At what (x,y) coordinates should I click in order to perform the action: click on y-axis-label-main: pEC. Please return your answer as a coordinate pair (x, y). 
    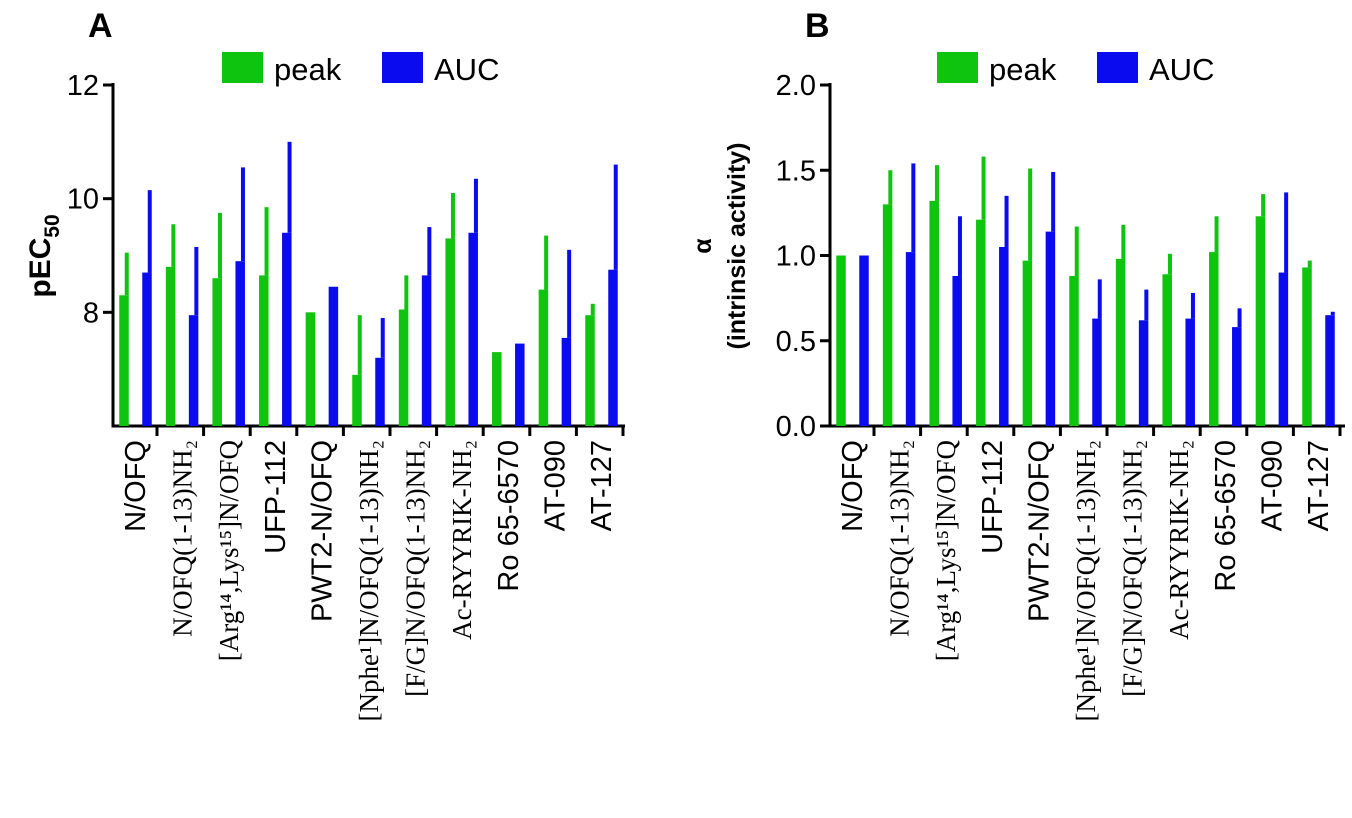
    Looking at the image, I should click on (40, 268).